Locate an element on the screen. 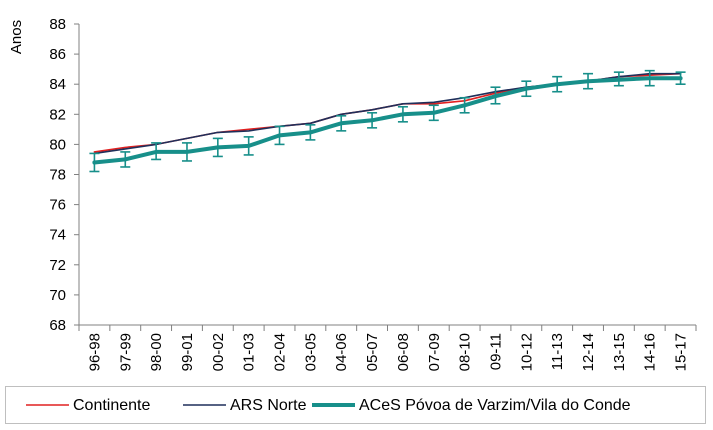 The image size is (713, 430). x-tick-label: 06-08 is located at coordinates (403, 352).